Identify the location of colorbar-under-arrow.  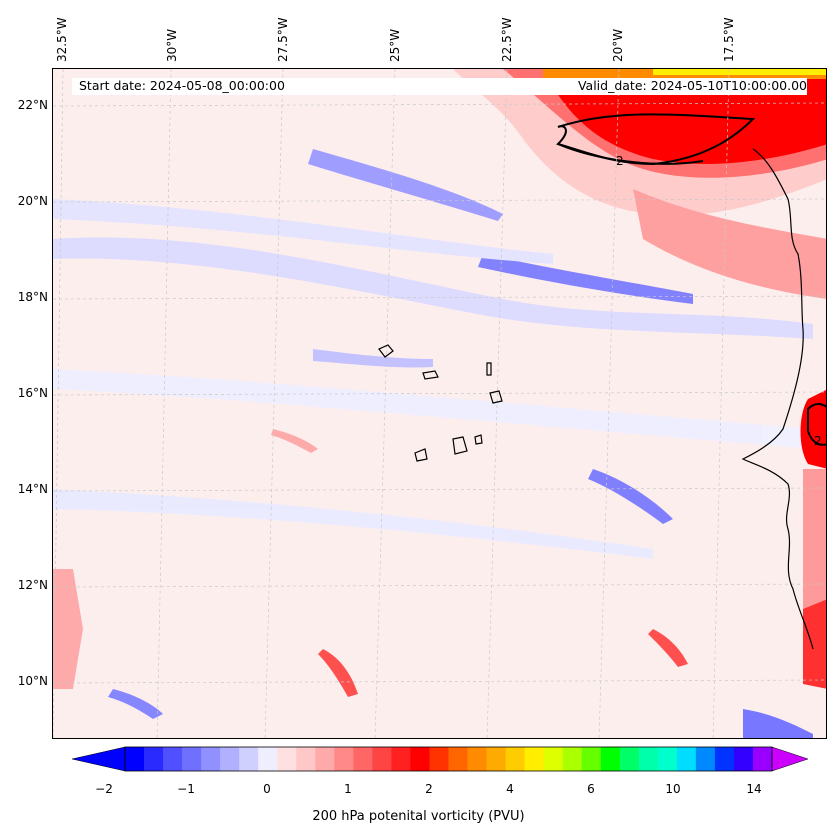
(99, 759).